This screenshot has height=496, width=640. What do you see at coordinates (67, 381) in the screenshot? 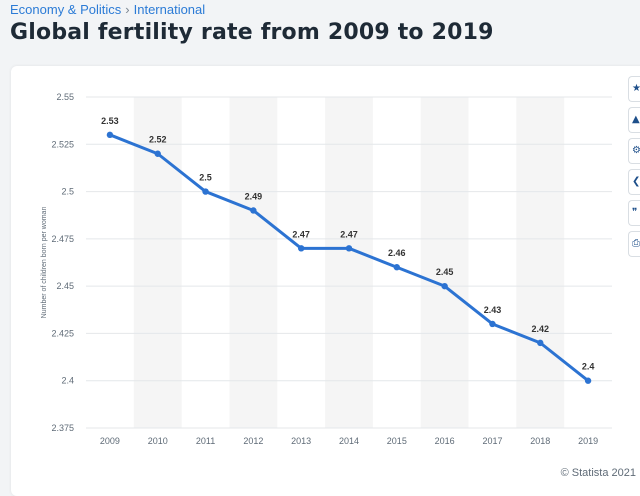
I see `y-tick-label: 2.4` at bounding box center [67, 381].